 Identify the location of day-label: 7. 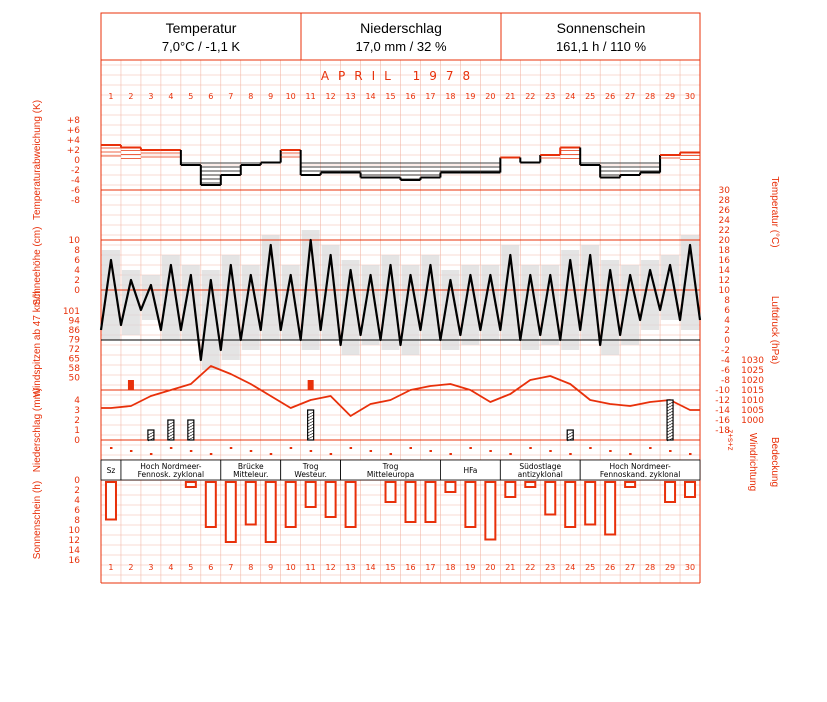
(230, 567).